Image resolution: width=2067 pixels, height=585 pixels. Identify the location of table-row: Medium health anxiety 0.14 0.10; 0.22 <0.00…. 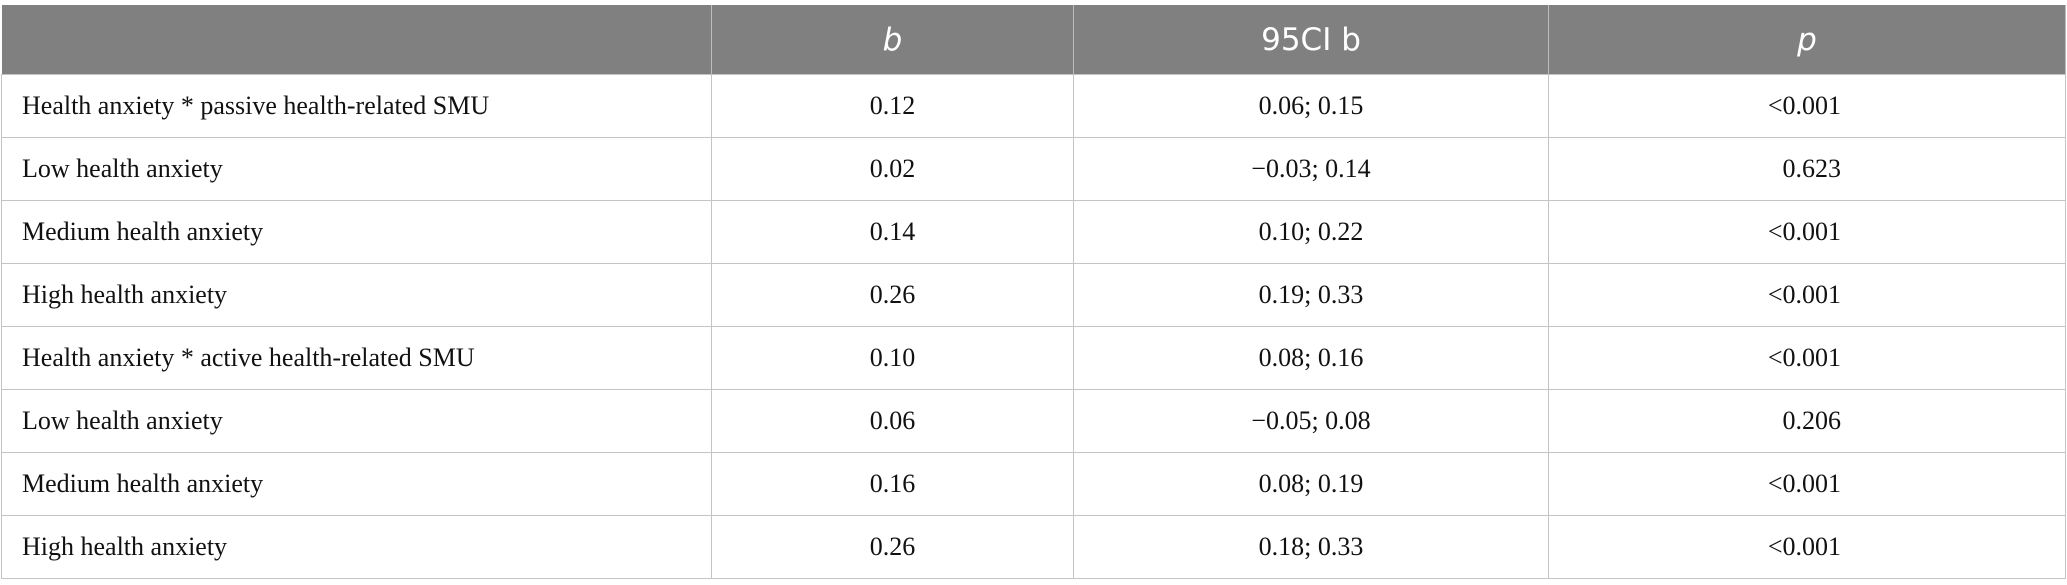
(1033, 232).